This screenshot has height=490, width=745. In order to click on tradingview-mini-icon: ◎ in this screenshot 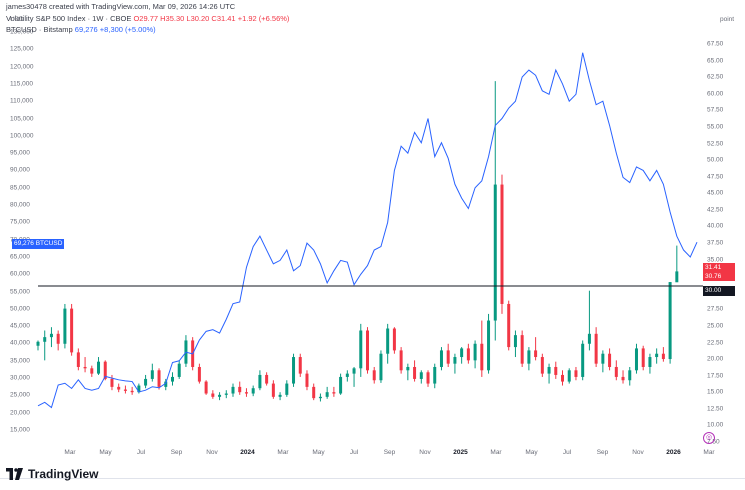, I will do `click(709, 438)`.